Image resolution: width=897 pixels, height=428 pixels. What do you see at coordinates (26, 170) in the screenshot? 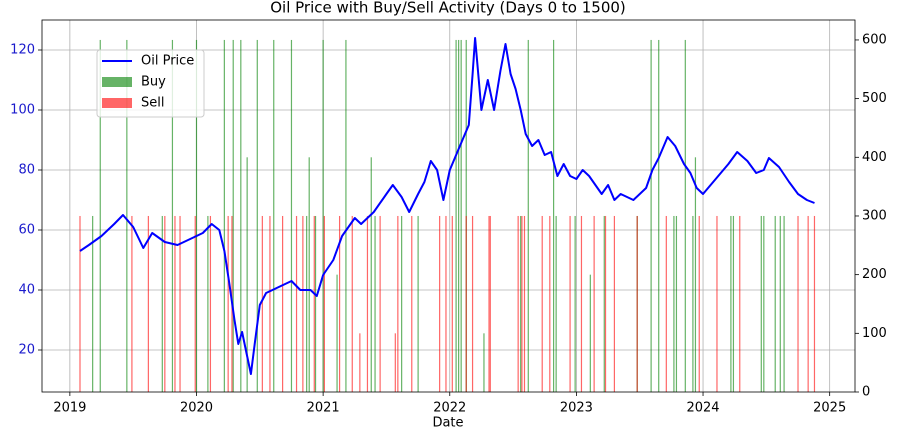
I see `y-tick-label: 80` at bounding box center [26, 170].